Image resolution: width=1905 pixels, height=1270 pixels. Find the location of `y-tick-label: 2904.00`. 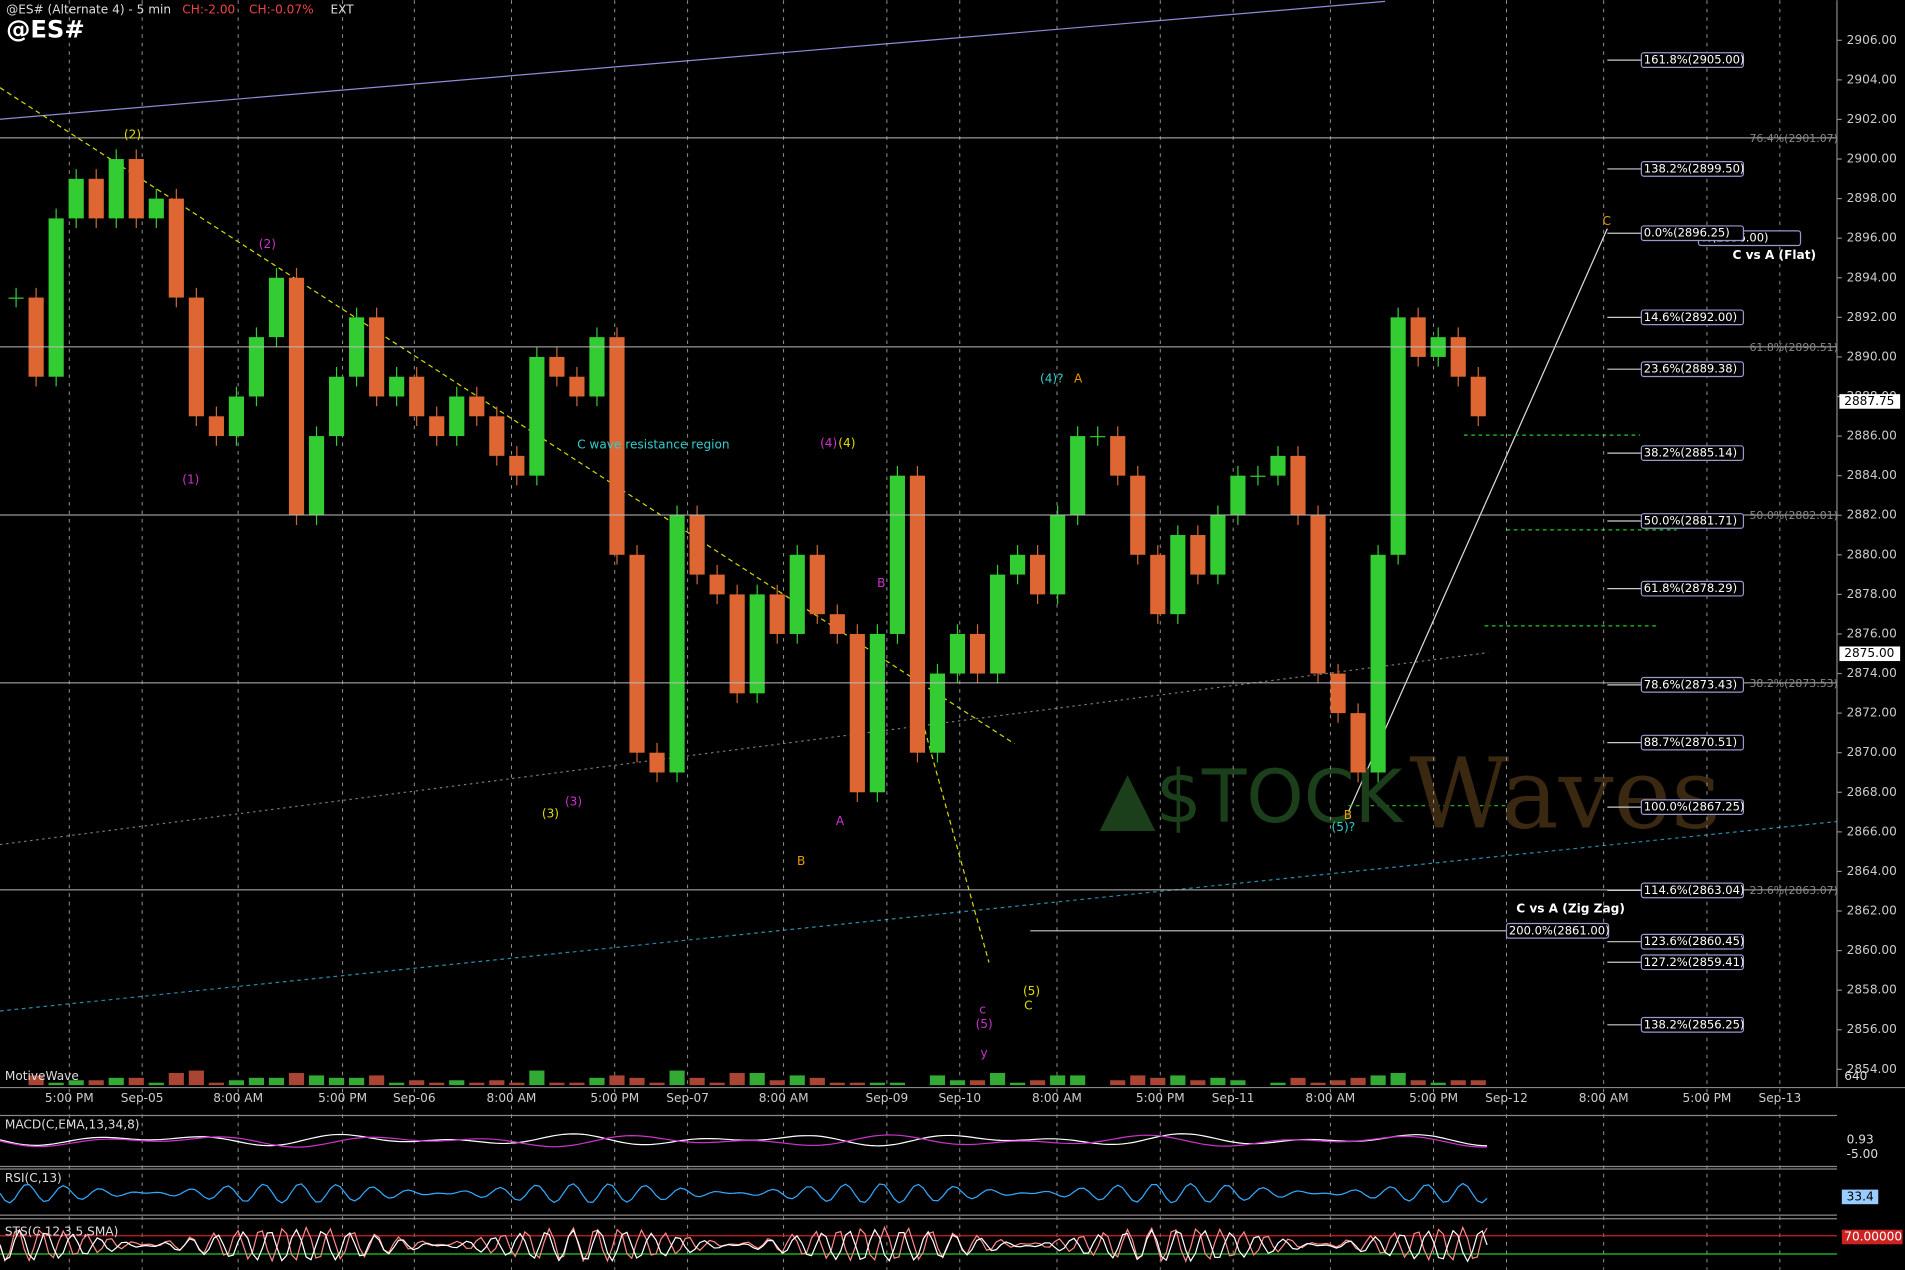

y-tick-label: 2904.00 is located at coordinates (1872, 79).